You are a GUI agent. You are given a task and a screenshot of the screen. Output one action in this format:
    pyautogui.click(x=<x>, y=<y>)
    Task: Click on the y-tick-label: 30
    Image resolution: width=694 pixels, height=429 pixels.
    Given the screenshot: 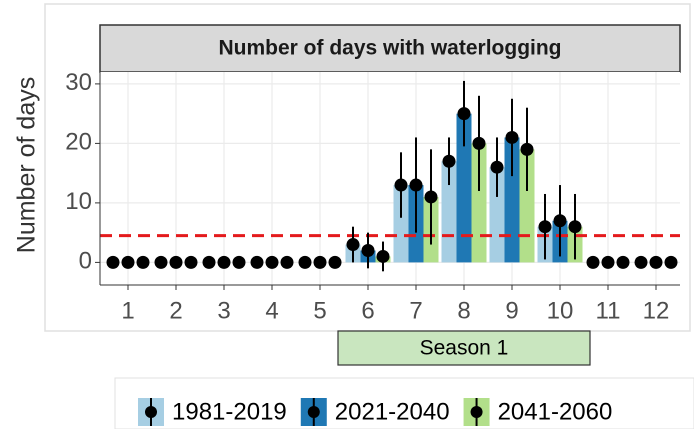 What is the action you would take?
    pyautogui.click(x=78, y=82)
    